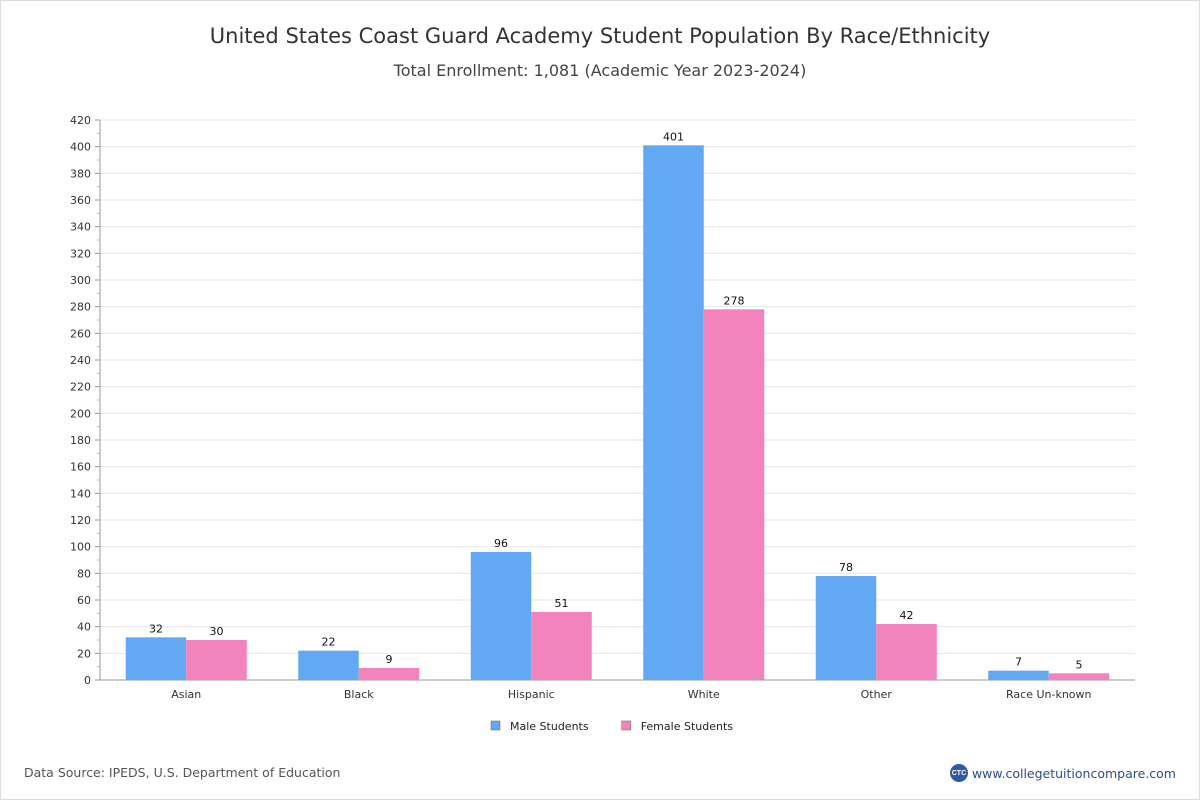  What do you see at coordinates (87, 680) in the screenshot?
I see `y-tick-label: 0` at bounding box center [87, 680].